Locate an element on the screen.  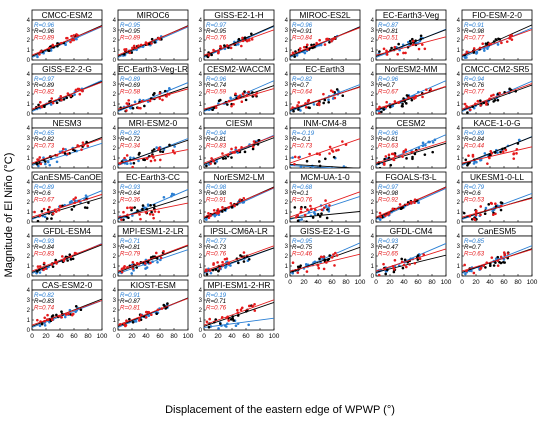
panel-16: INM-CM4-8 0 1 2 3 4R=-0.19R=-0.1R=0.73 is located at coordinates (323, 144).